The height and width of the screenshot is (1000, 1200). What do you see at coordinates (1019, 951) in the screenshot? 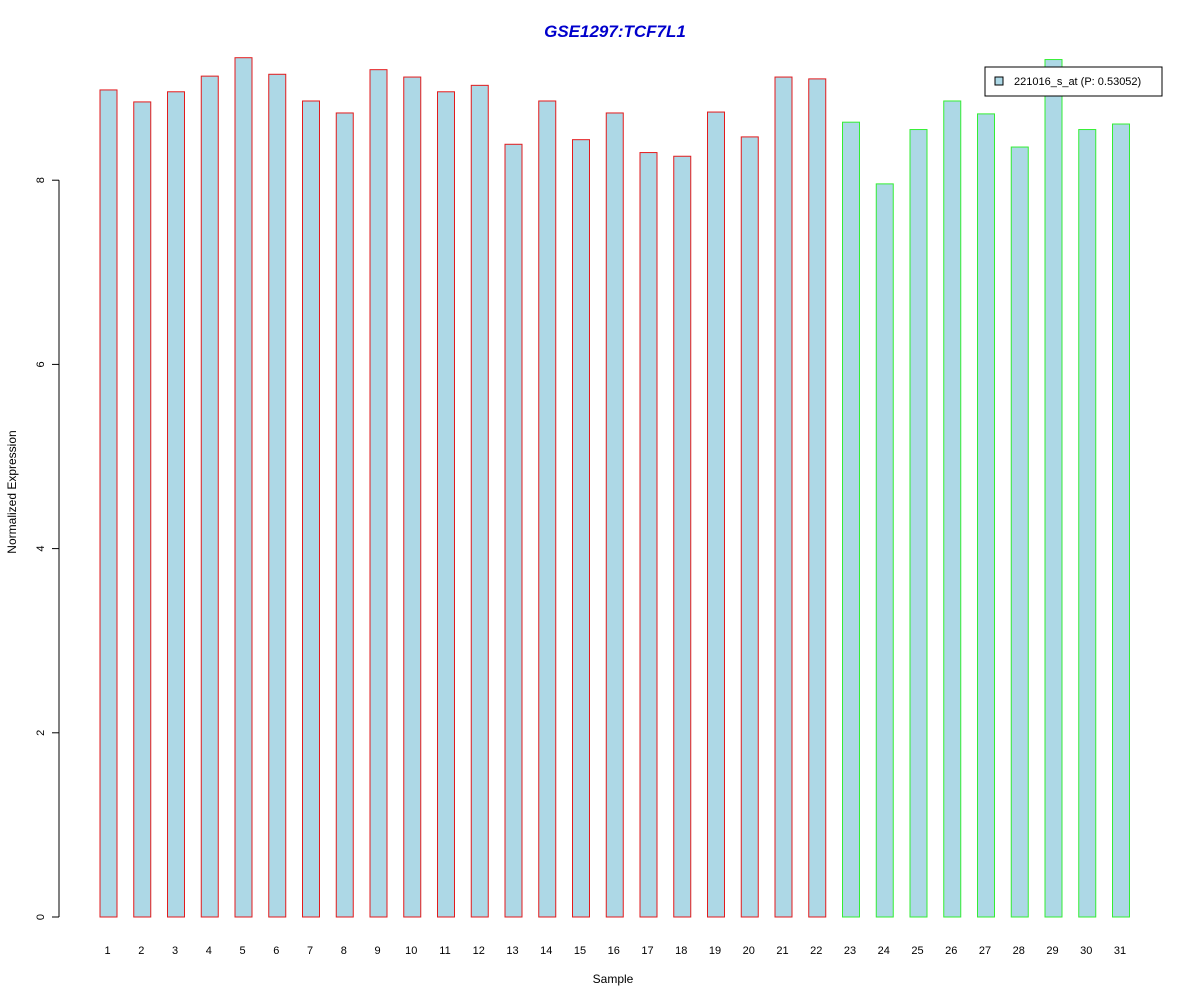
I see `x-tick-label: 28` at bounding box center [1019, 951].